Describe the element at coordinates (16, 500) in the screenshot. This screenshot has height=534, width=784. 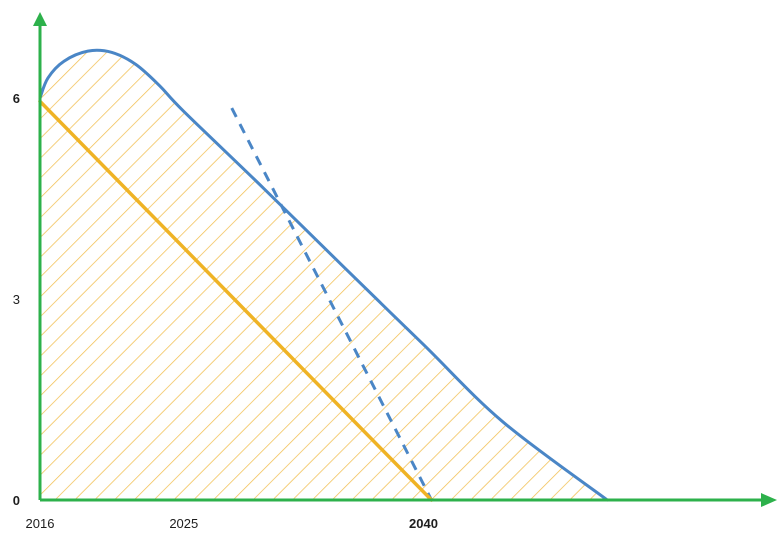
I see `y-tick-label: 0` at that location.